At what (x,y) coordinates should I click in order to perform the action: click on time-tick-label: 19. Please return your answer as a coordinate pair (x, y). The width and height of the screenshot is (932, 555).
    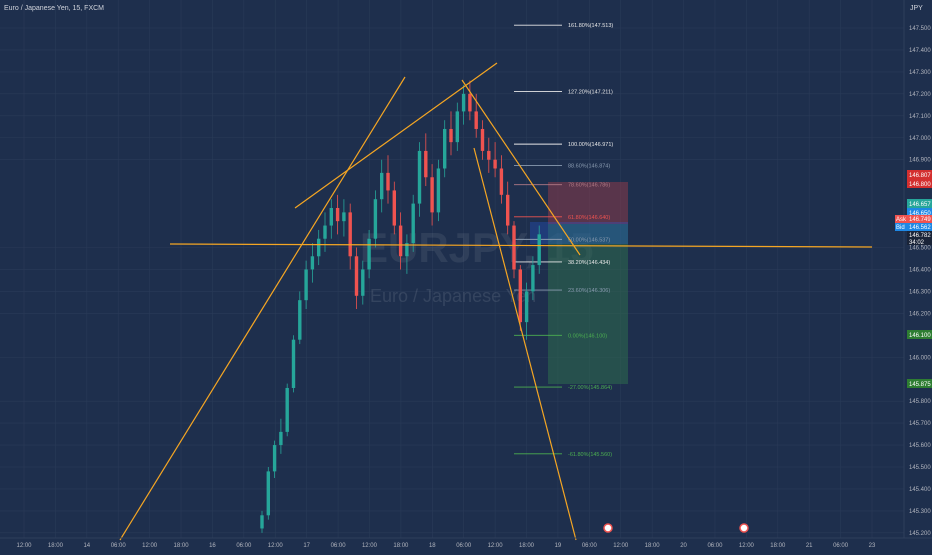
    Looking at the image, I should click on (558, 546).